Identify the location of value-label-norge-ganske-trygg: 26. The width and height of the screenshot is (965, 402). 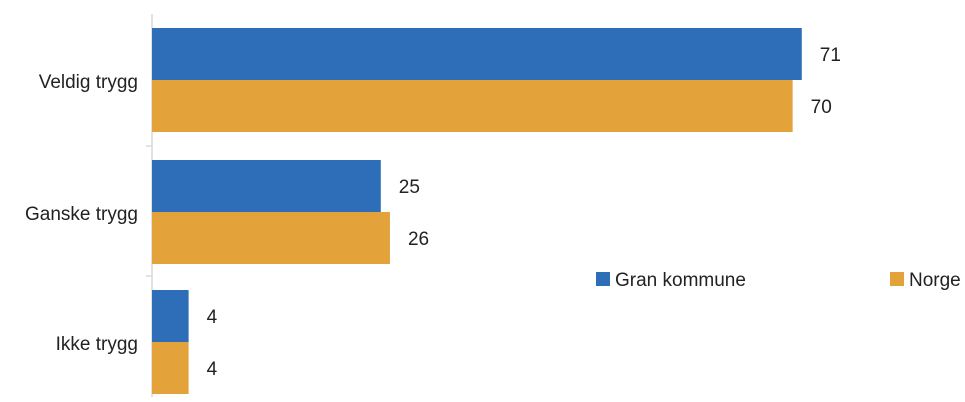
(418, 239).